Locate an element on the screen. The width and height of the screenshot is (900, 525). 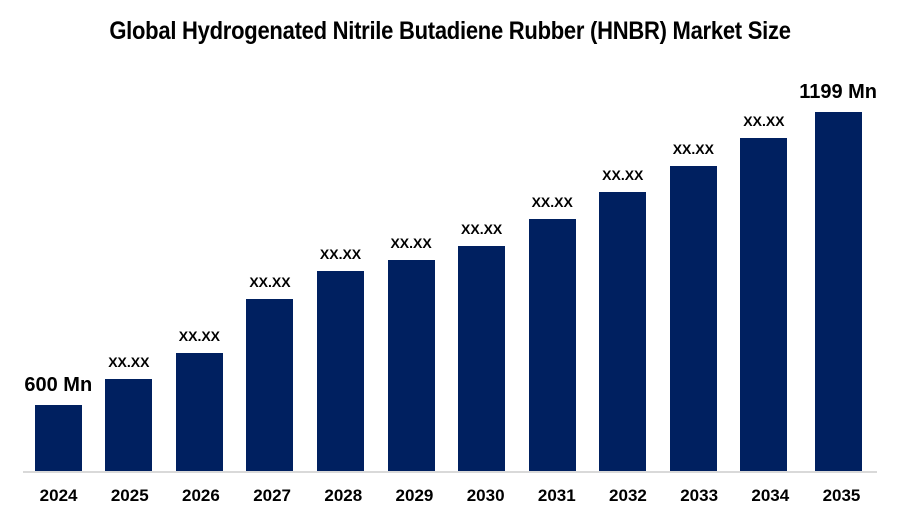
x-axis-label: 2035 is located at coordinates (841, 495).